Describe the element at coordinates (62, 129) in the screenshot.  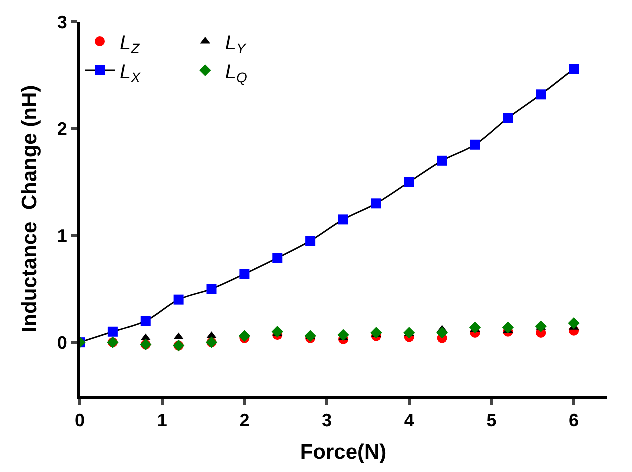
I see `y-tick-label: 2` at that location.